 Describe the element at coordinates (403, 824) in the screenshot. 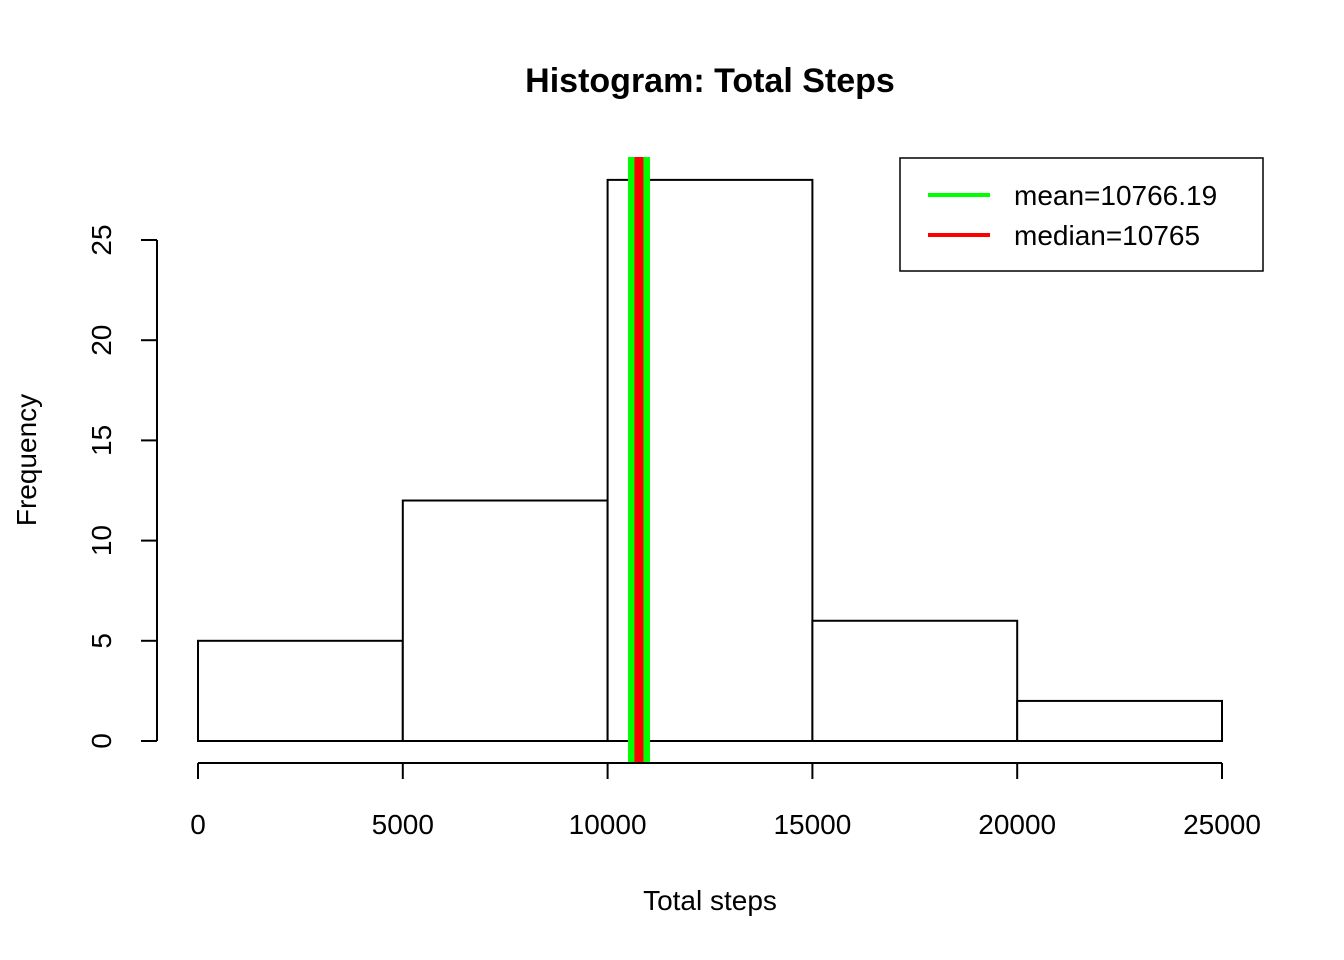

I see `x-tick-label: 5000` at that location.